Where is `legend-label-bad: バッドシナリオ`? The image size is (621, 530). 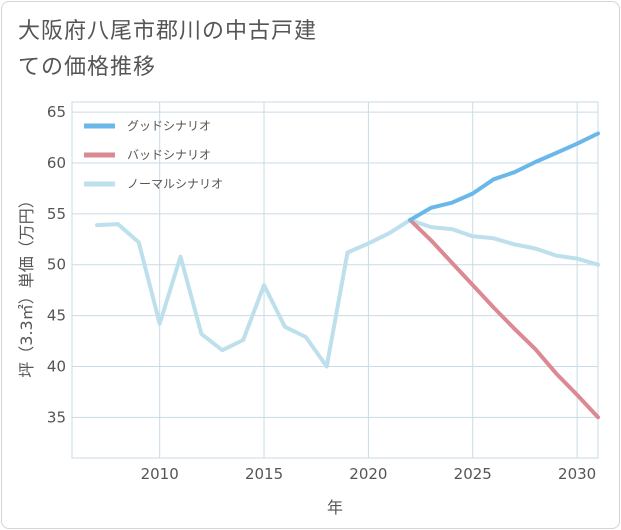 legend-label-bad: バッドシナリオ is located at coordinates (169, 155).